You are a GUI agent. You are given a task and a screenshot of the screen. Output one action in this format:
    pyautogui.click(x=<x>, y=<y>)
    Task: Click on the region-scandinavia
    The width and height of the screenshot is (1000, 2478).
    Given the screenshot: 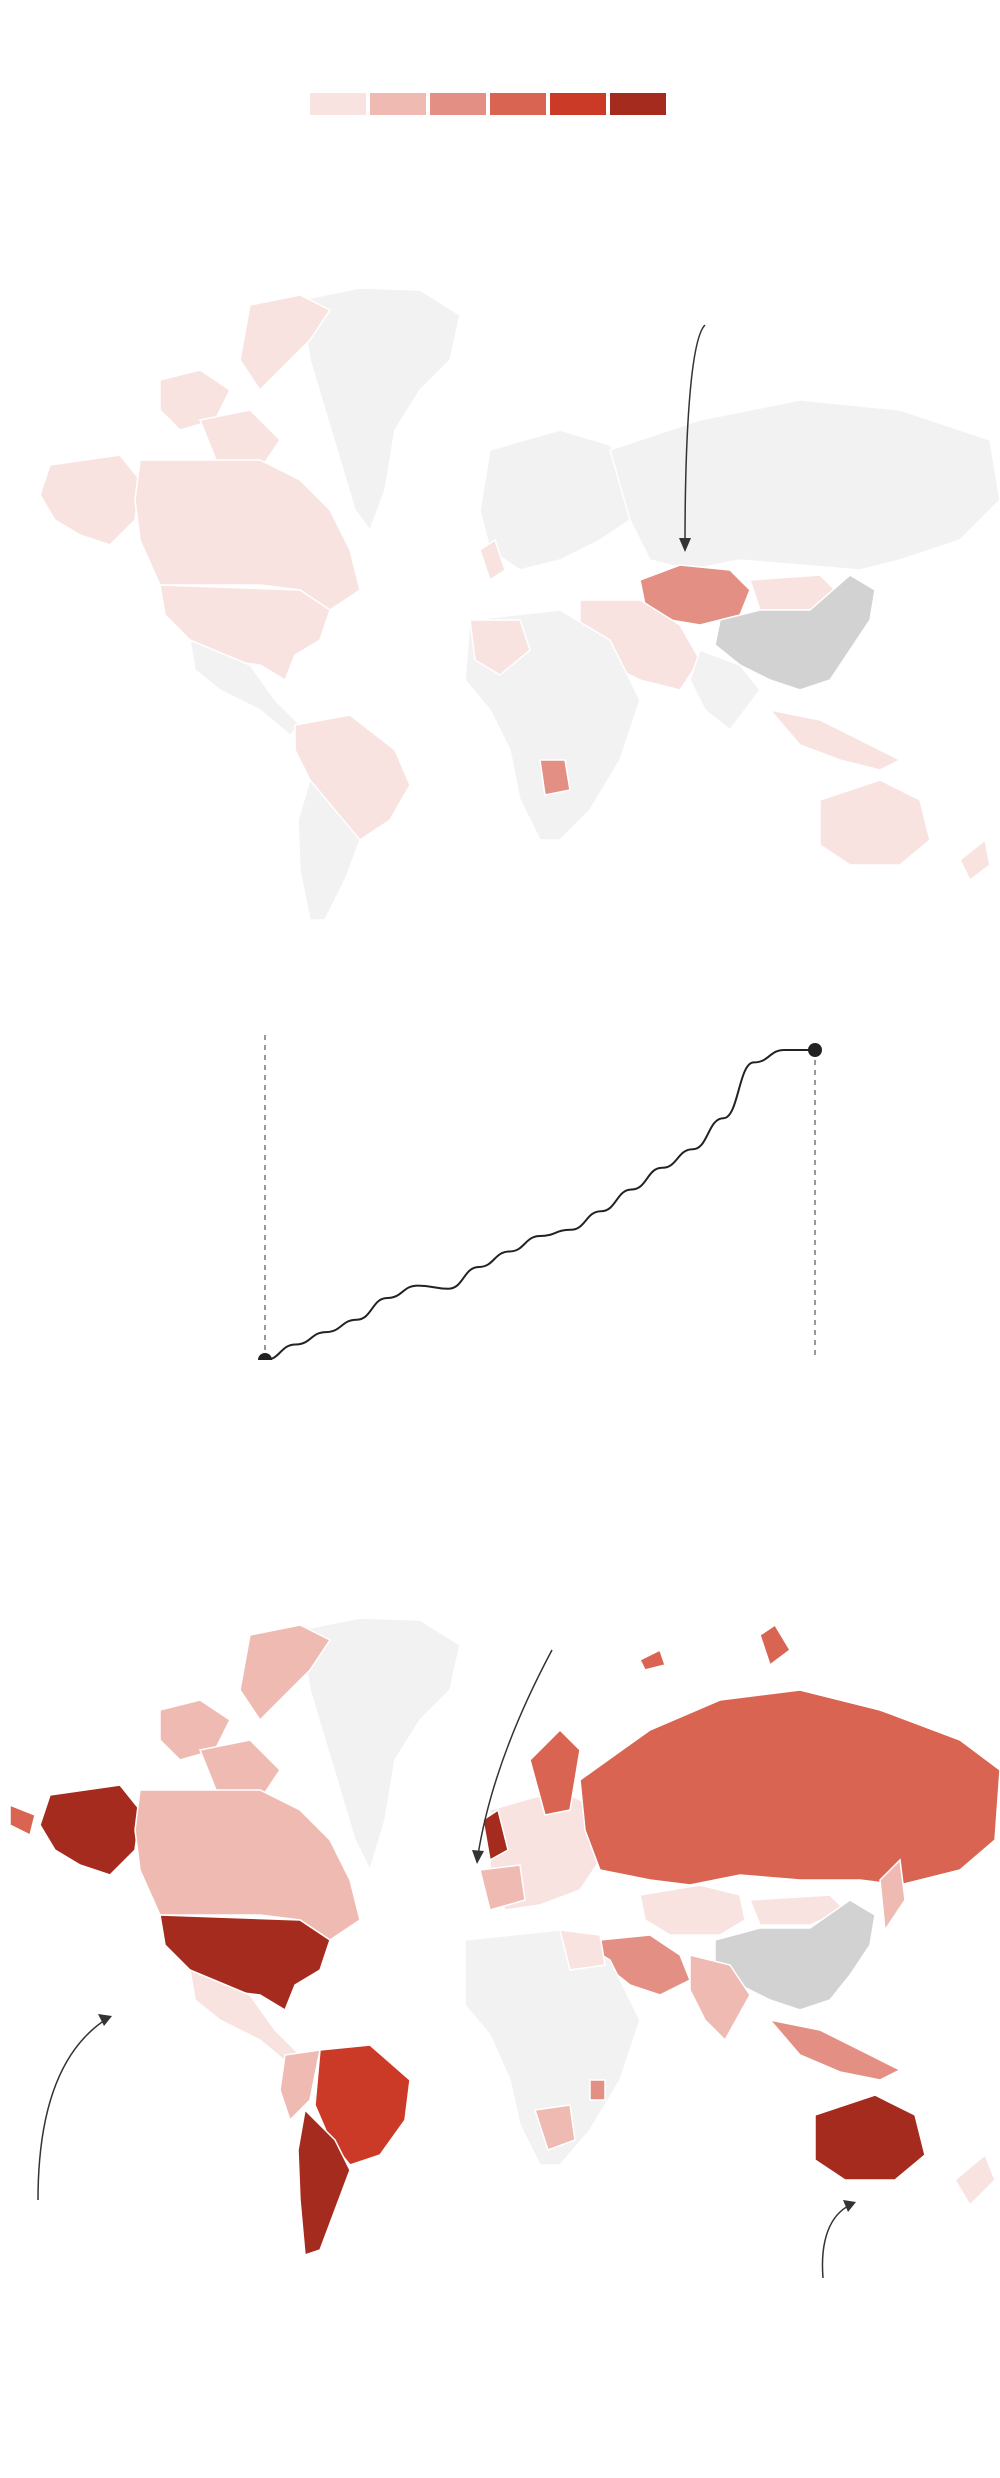 What is the action you would take?
    pyautogui.click(x=555, y=1772)
    